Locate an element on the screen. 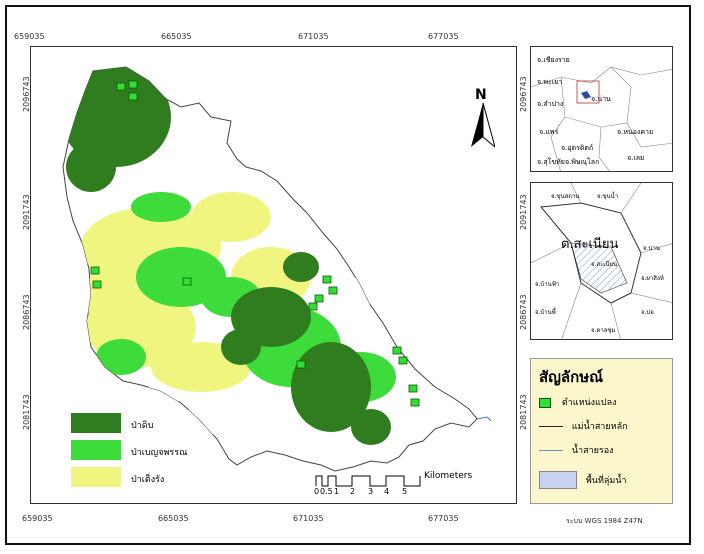 This screenshot has height=554, width=704. province-label-phrae: จ.แพร่ is located at coordinates (549, 132).